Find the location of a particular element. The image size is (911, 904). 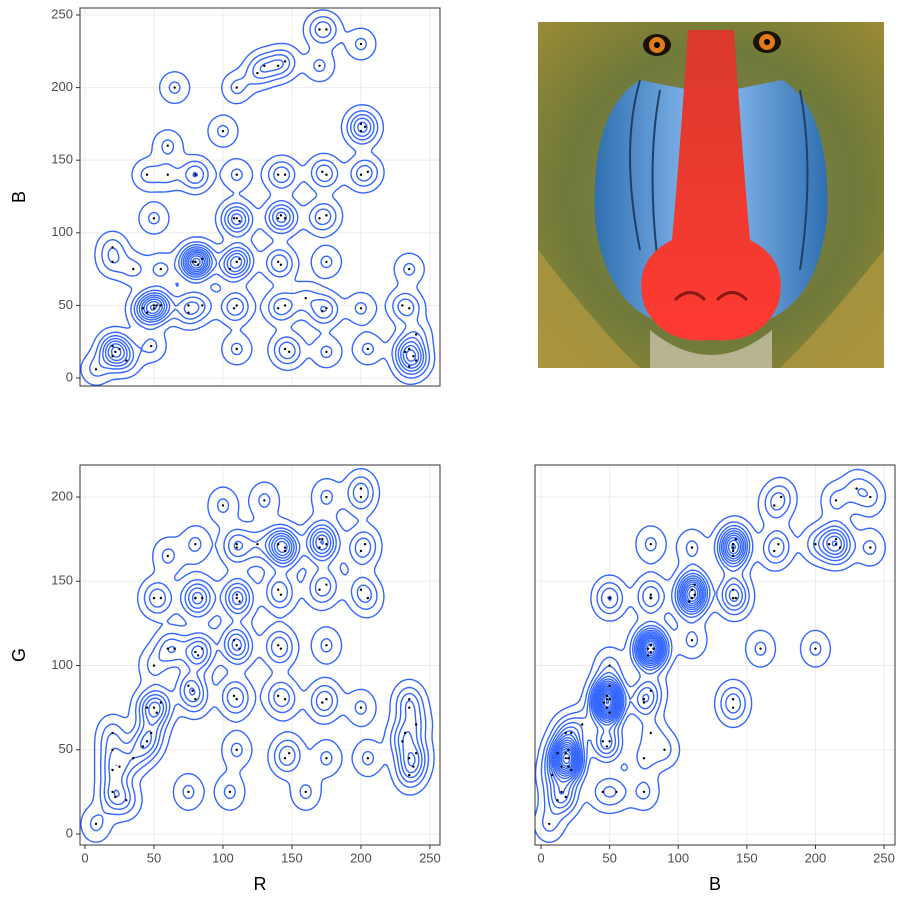

y-tick-label: 100 is located at coordinates (62, 664).